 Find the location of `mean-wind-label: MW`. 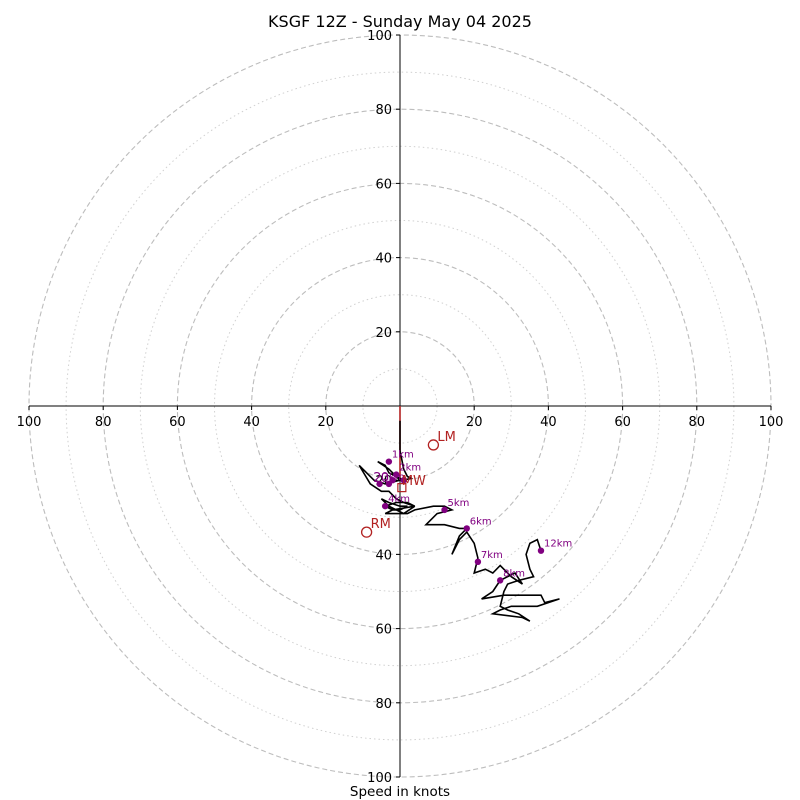

mean-wind-label: MW is located at coordinates (414, 481).